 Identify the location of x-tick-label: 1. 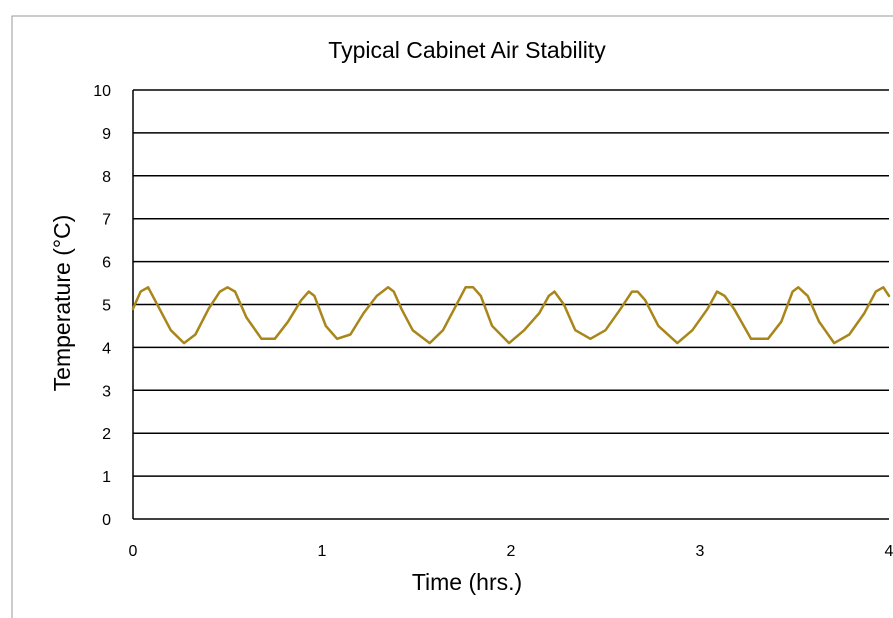
(322, 551).